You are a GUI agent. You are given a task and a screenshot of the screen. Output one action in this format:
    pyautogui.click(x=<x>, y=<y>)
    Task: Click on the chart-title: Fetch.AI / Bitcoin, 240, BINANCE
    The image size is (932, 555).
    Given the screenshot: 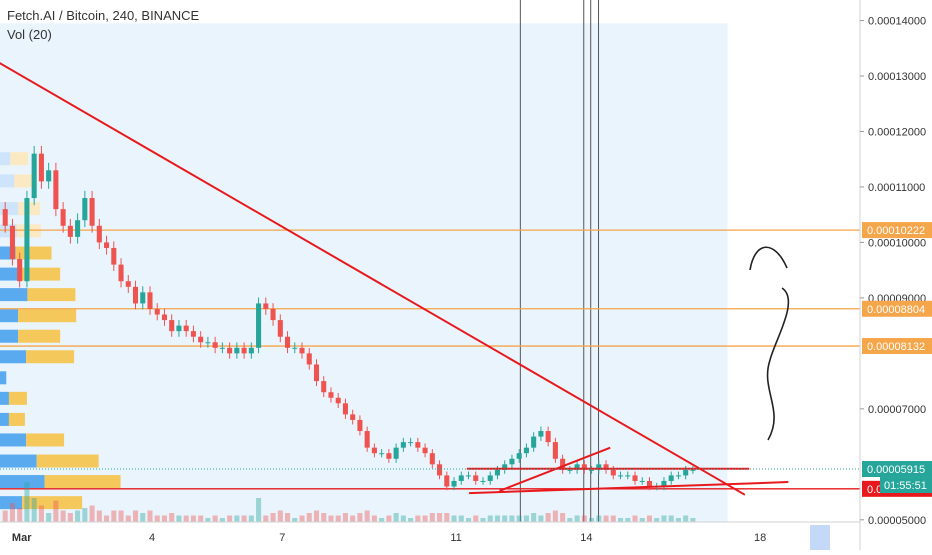 What is the action you would take?
    pyautogui.click(x=103, y=15)
    